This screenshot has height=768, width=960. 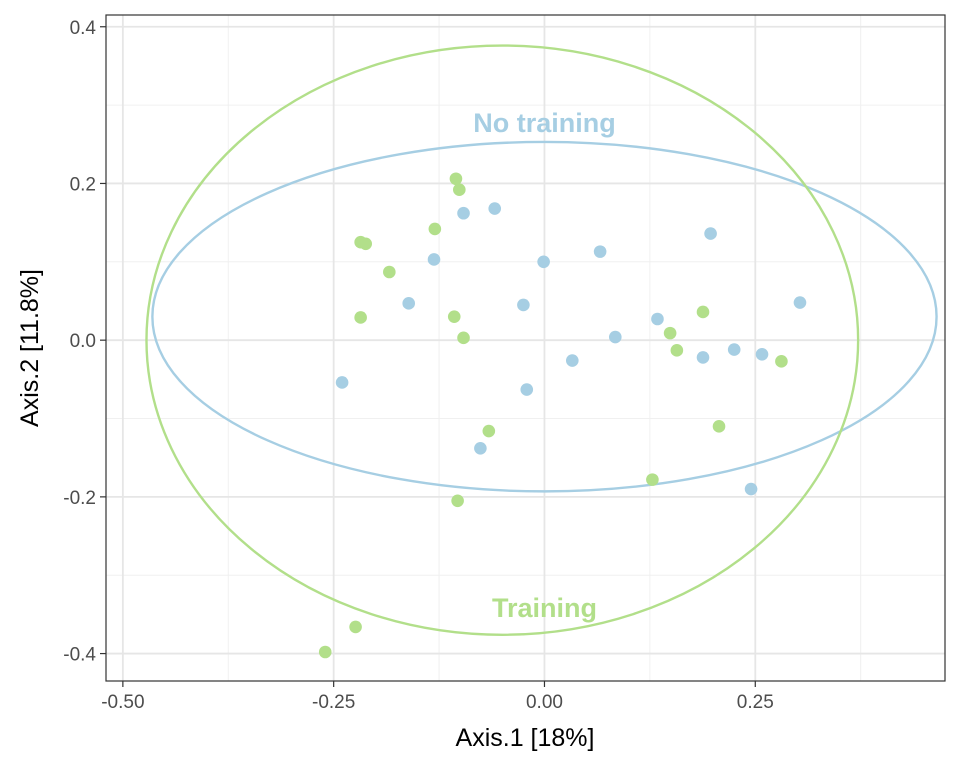 What do you see at coordinates (755, 702) in the screenshot?
I see `x-tick-label: 0.25` at bounding box center [755, 702].